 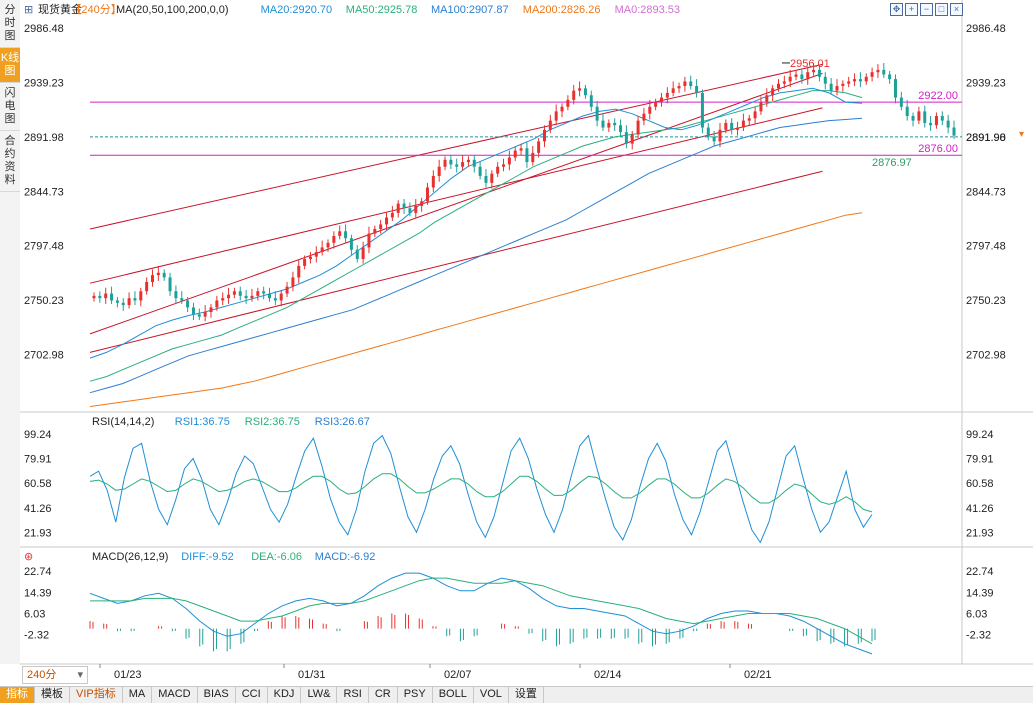 What do you see at coordinates (383, 695) in the screenshot?
I see `indicator-tab-cr: CR` at bounding box center [383, 695].